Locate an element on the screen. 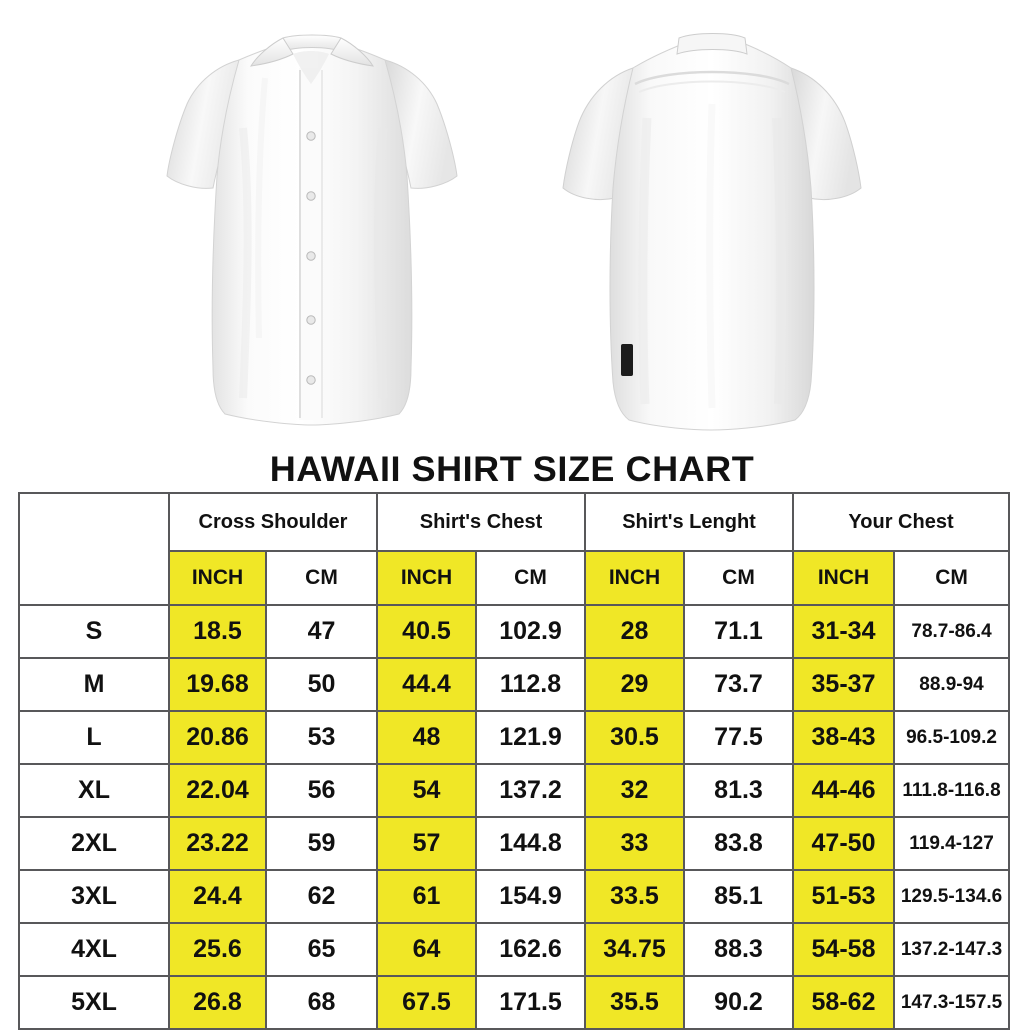  unit-header-cm-shirts-chest: CM is located at coordinates (531, 578).